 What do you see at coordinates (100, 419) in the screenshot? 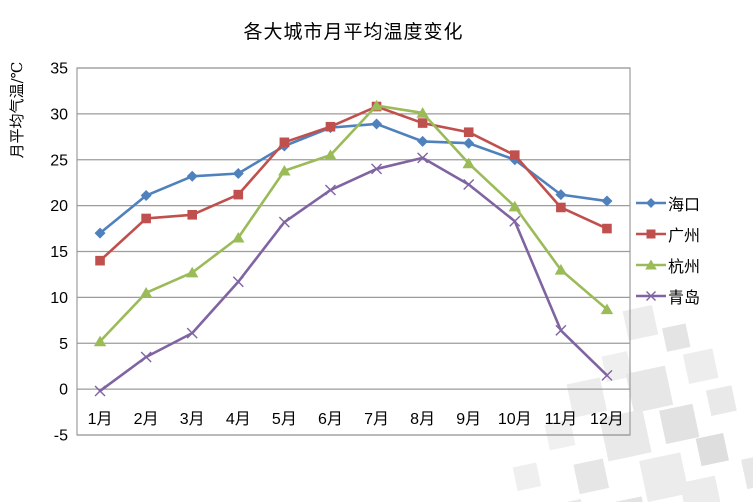
I see `x-tick-label: 1月` at bounding box center [100, 419].